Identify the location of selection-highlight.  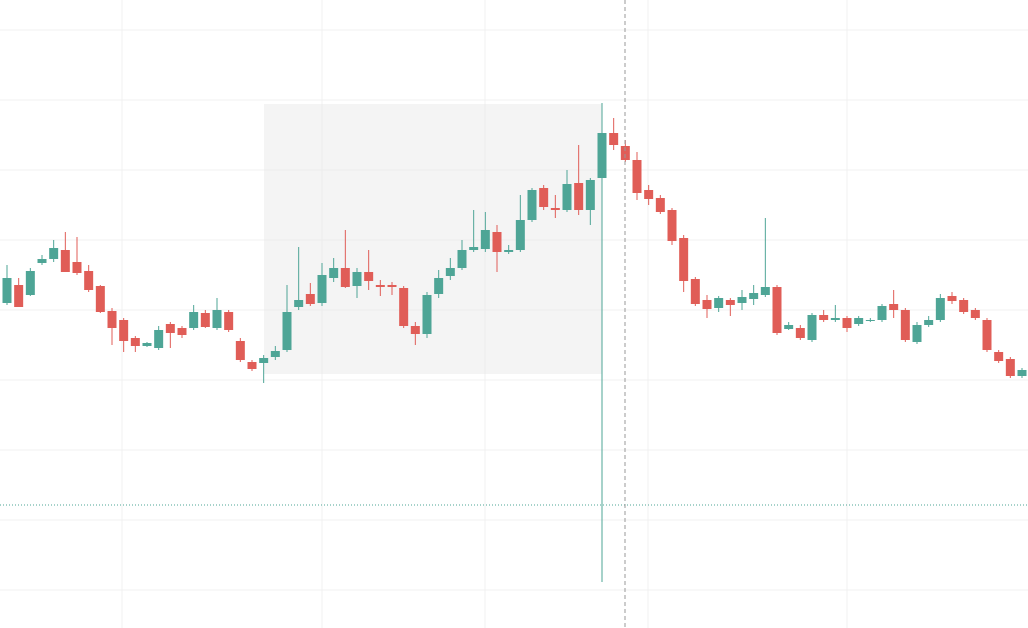
(433, 239).